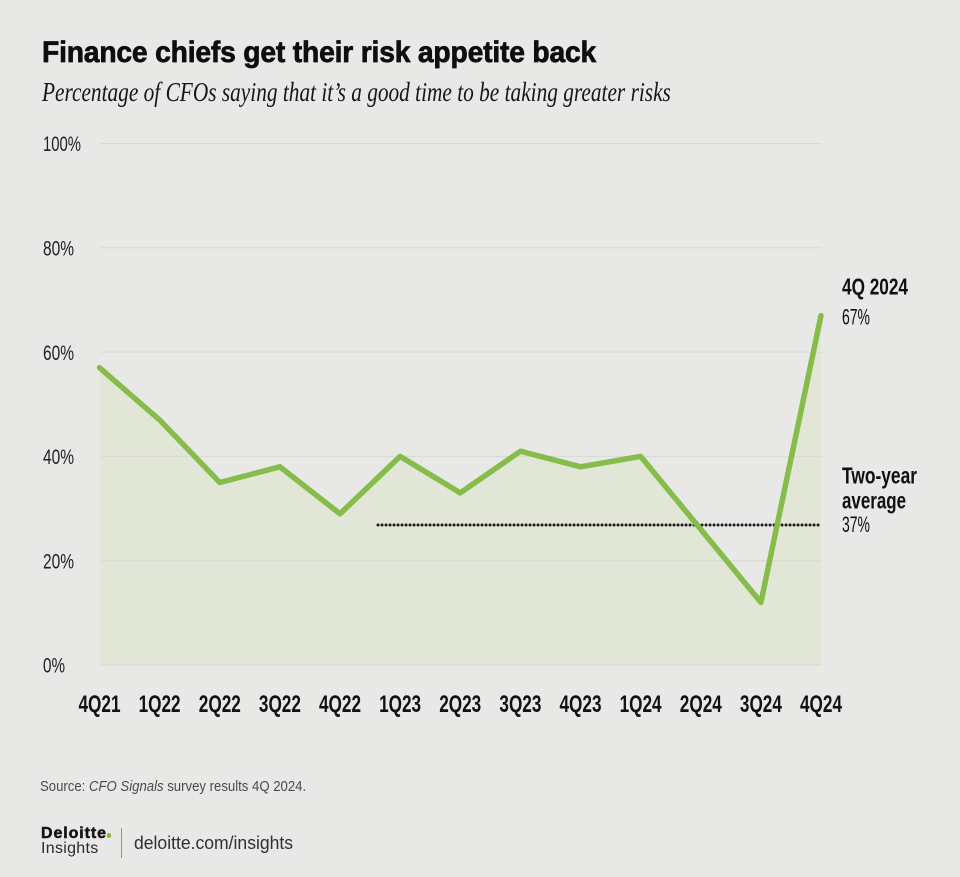 This screenshot has width=960, height=877. What do you see at coordinates (761, 704) in the screenshot?
I see `svg-text: 3Q24` at bounding box center [761, 704].